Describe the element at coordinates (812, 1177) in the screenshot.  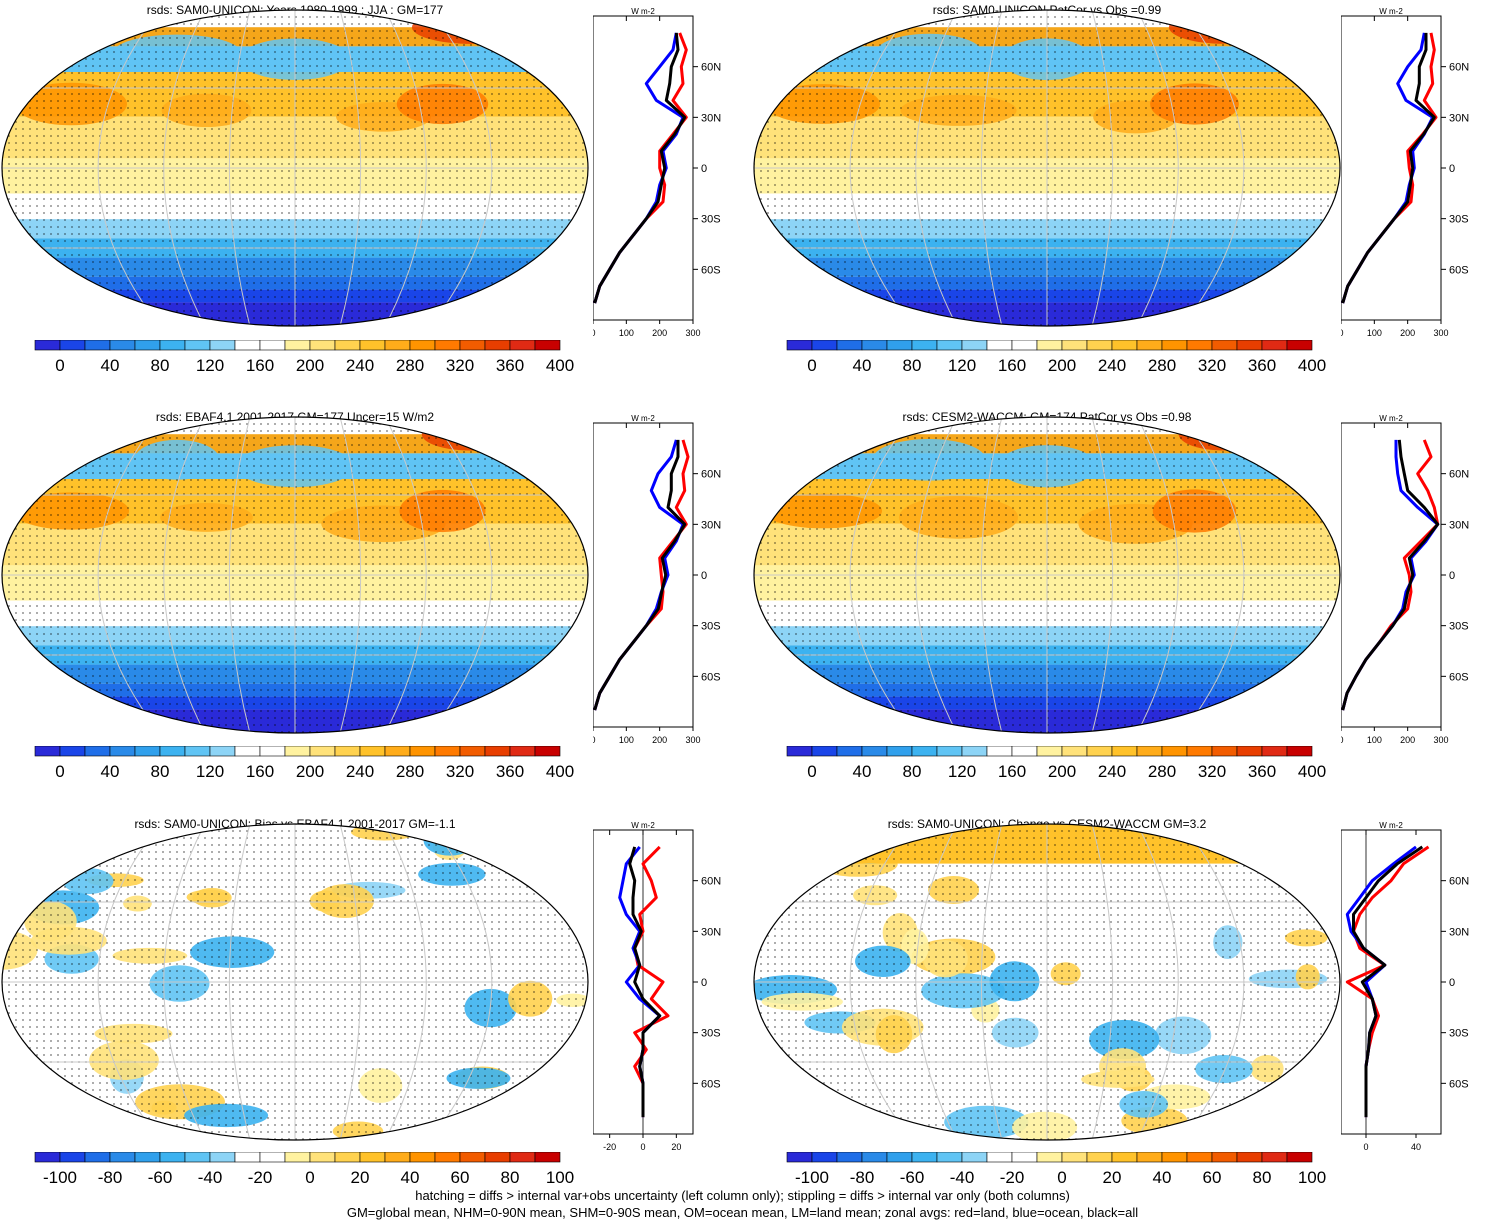
I see `colorbar-tick-label: -100` at that location.